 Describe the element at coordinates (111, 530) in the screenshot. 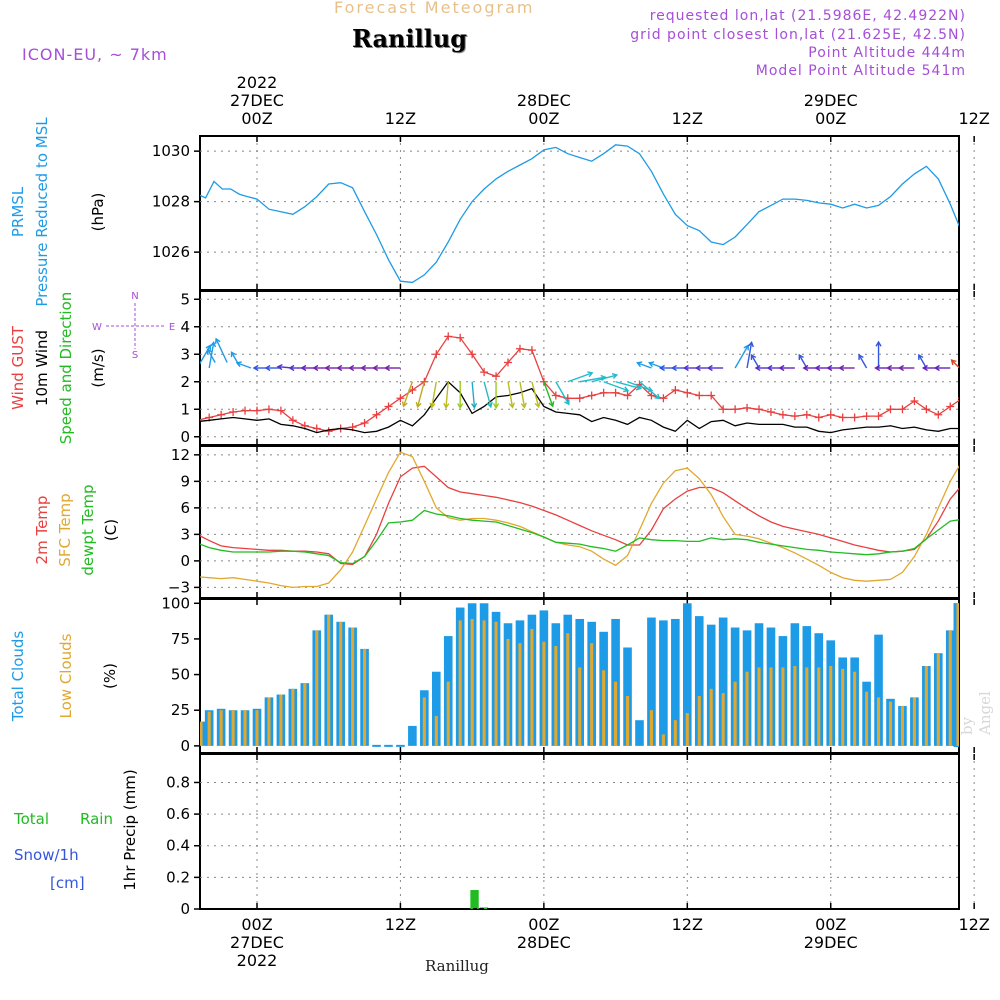

I see `celsius-unit-label: (C)` at that location.